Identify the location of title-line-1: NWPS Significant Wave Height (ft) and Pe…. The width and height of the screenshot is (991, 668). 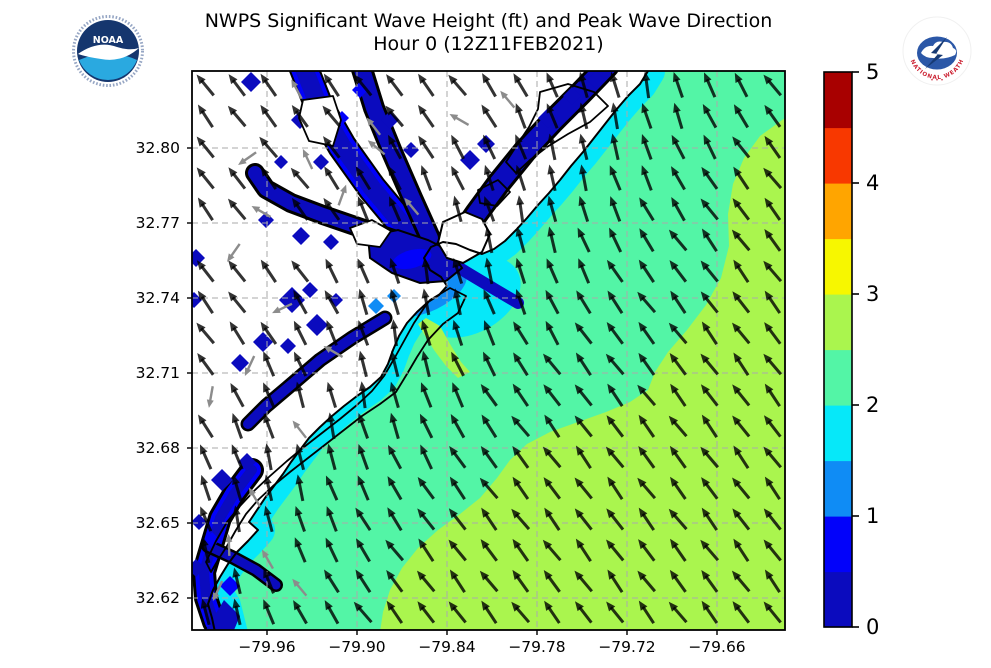
(488, 21).